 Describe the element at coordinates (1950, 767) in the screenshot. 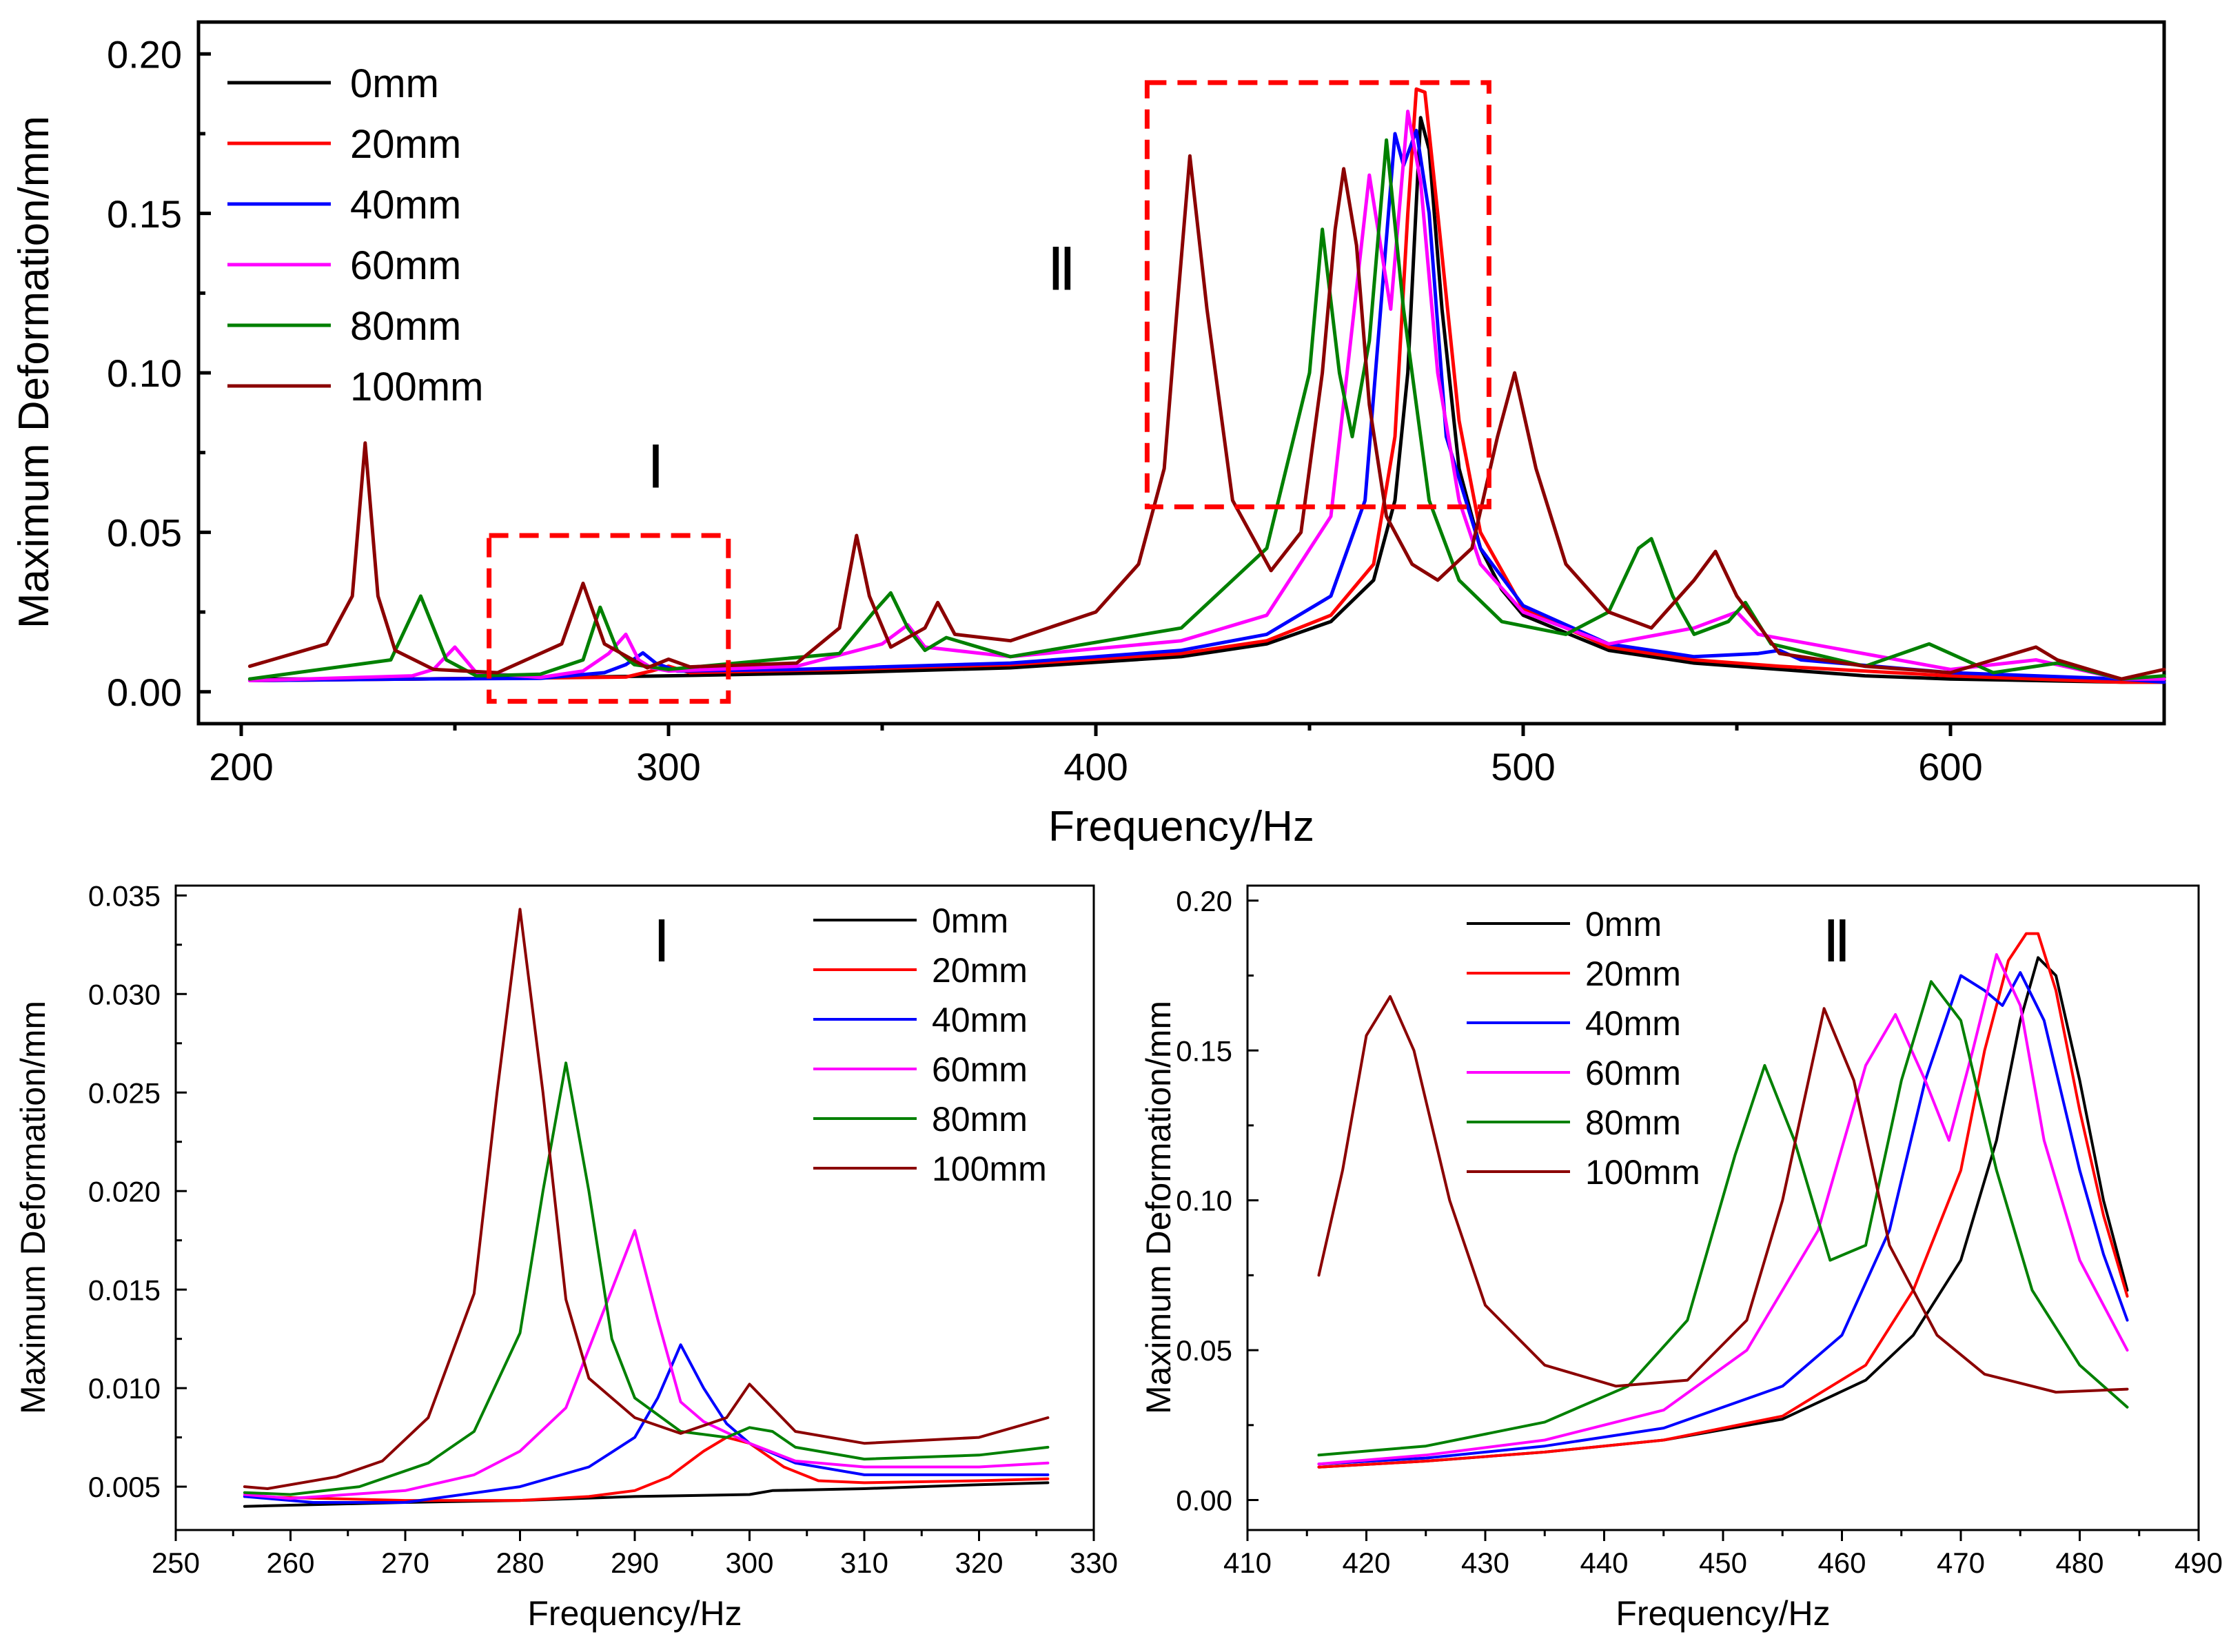

I see `x-tick-label: 600` at that location.